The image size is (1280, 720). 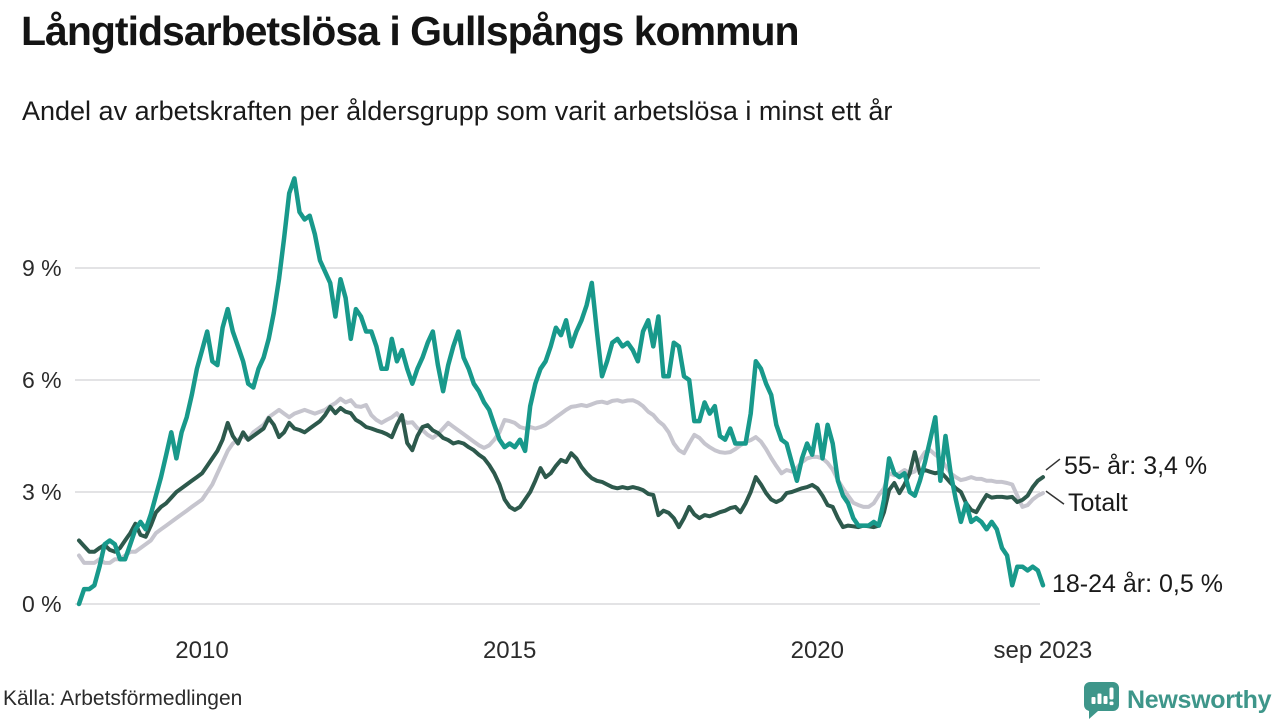 I want to click on y-axis-tick-label: 6 %, so click(x=42, y=380).